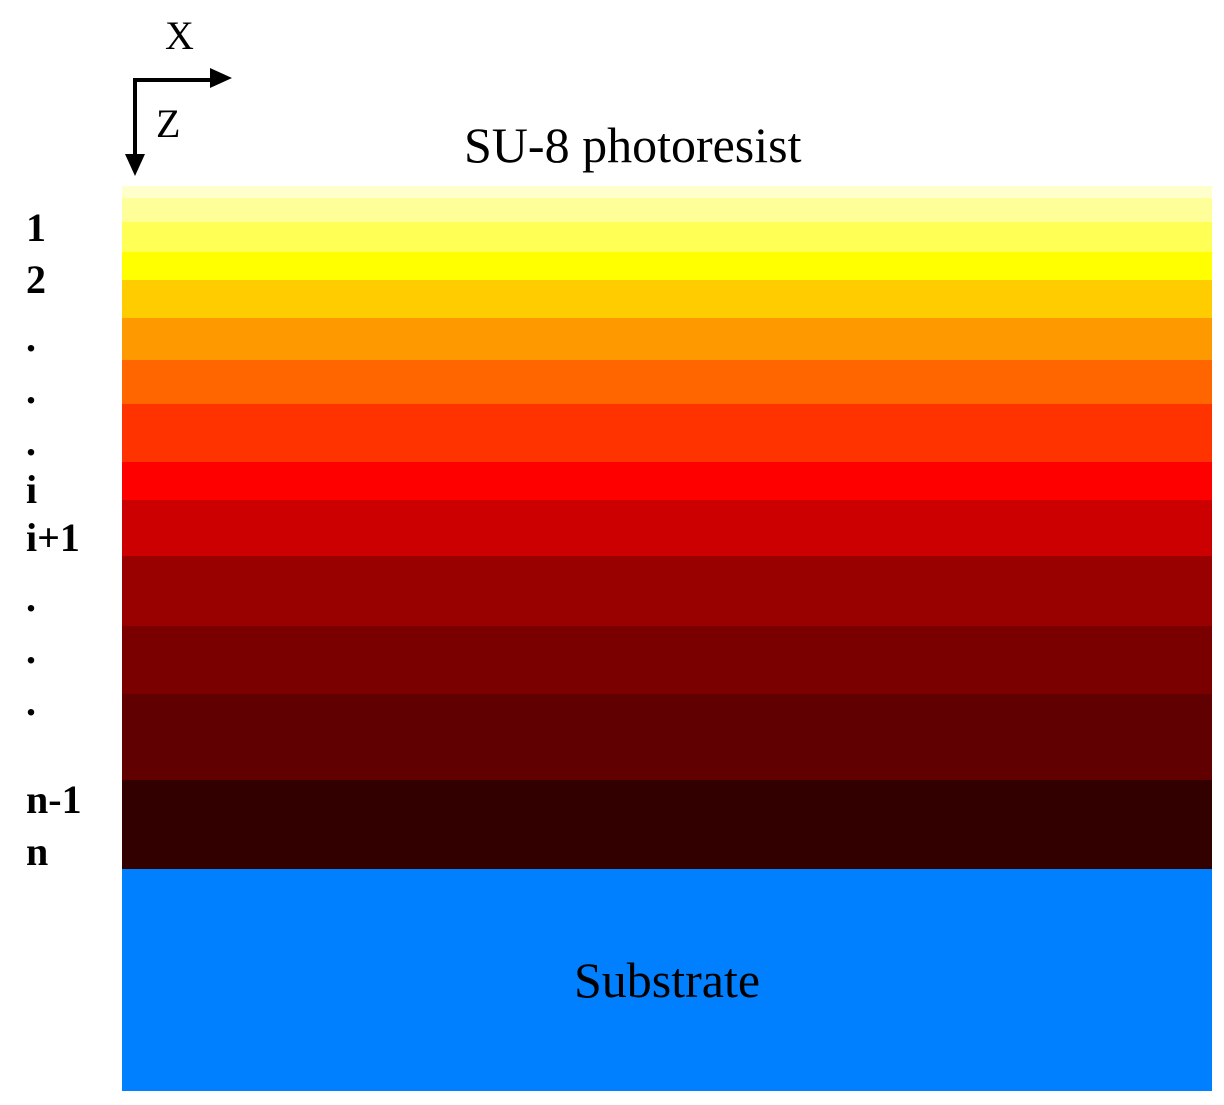 The image size is (1224, 1105). Describe the element at coordinates (221, 78) in the screenshot. I see `x-axis-arrowhead` at that location.